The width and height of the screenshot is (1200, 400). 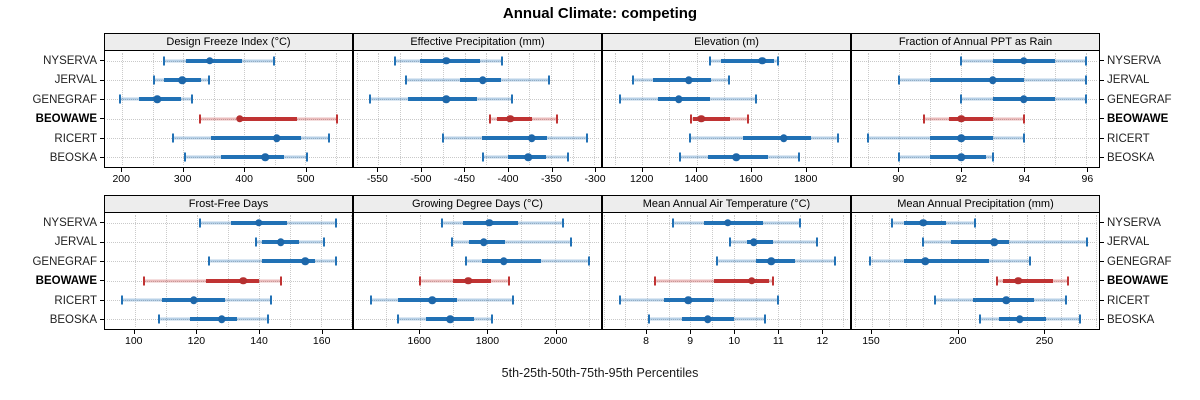 I want to click on x-tick-label: -500, so click(x=421, y=179).